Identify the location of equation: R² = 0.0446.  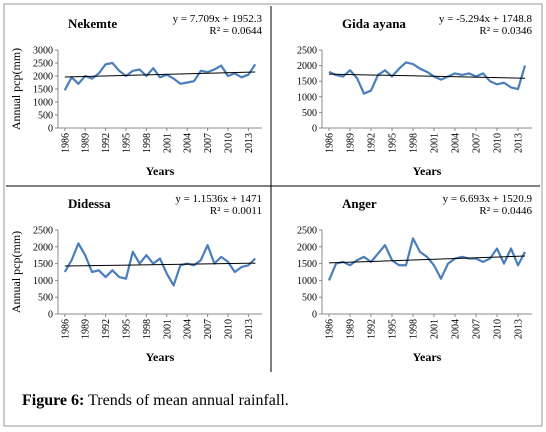
(505, 211).